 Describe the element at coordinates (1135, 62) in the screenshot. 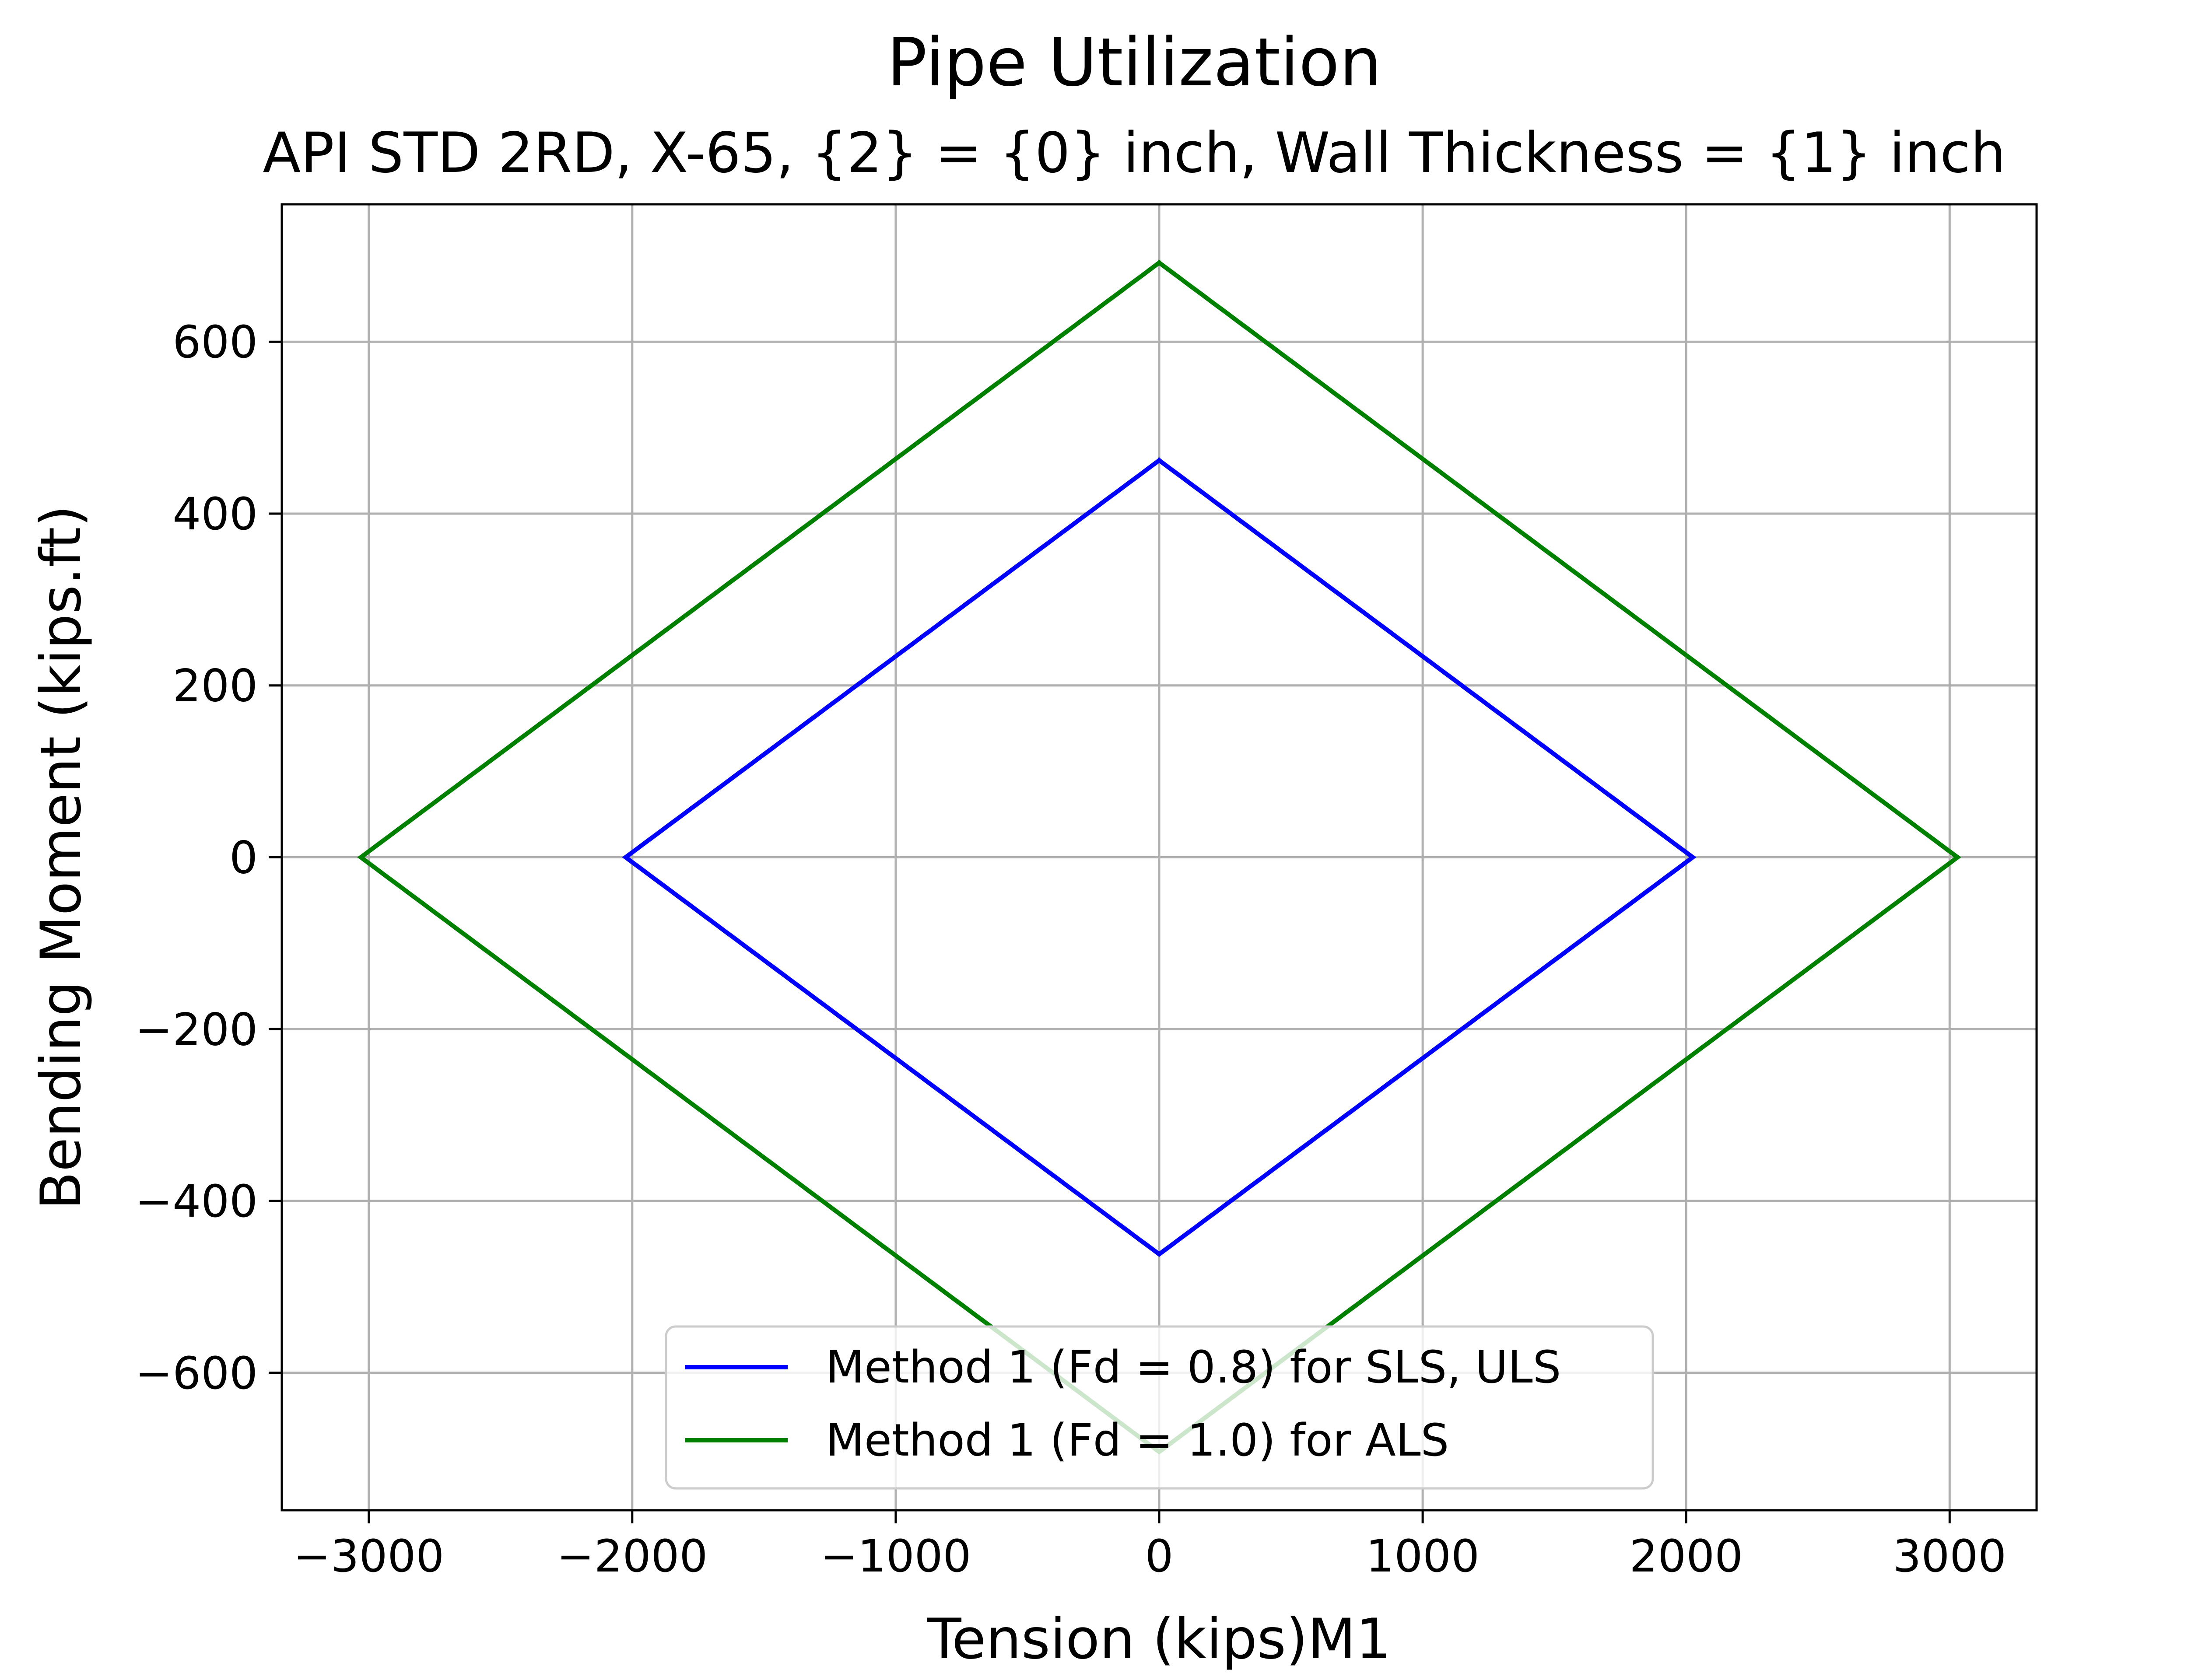

I see `chart-title: Pipe Utilization` at that location.